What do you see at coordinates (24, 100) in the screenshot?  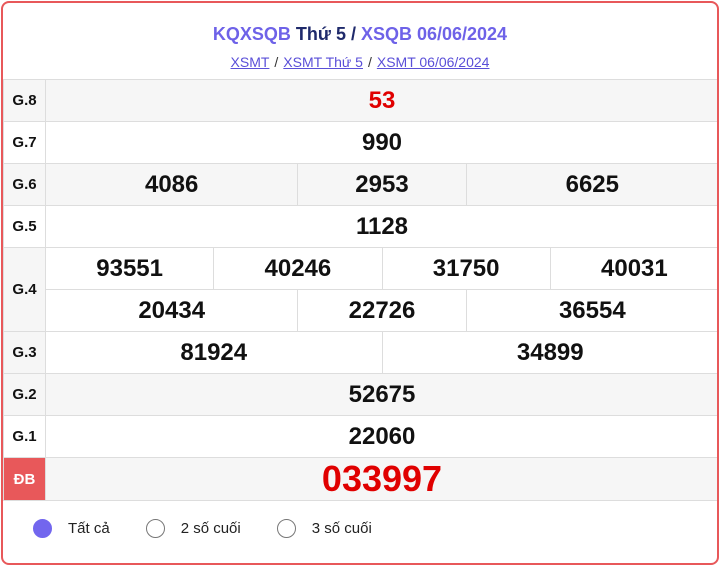 I see `prize-label: G.8` at bounding box center [24, 100].